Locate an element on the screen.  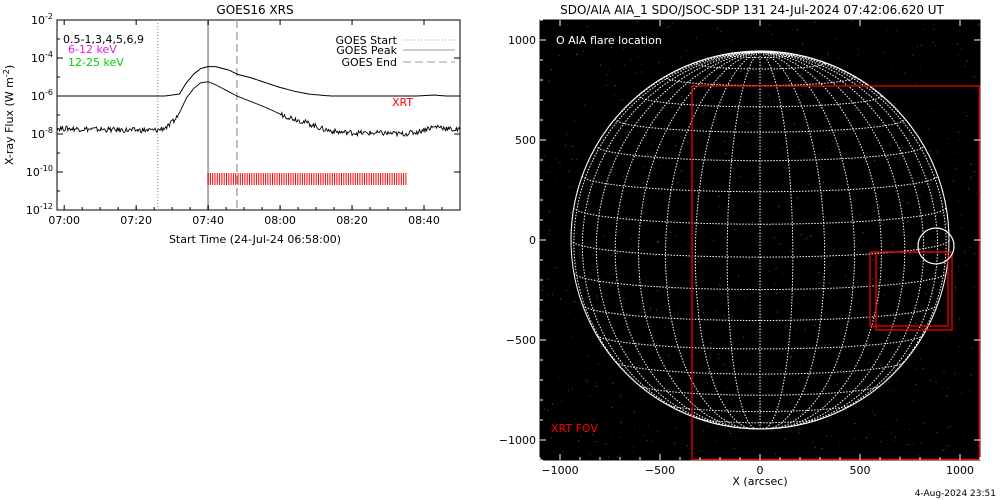
xrs-x-tick-label: 07:00 is located at coordinates (64, 220).